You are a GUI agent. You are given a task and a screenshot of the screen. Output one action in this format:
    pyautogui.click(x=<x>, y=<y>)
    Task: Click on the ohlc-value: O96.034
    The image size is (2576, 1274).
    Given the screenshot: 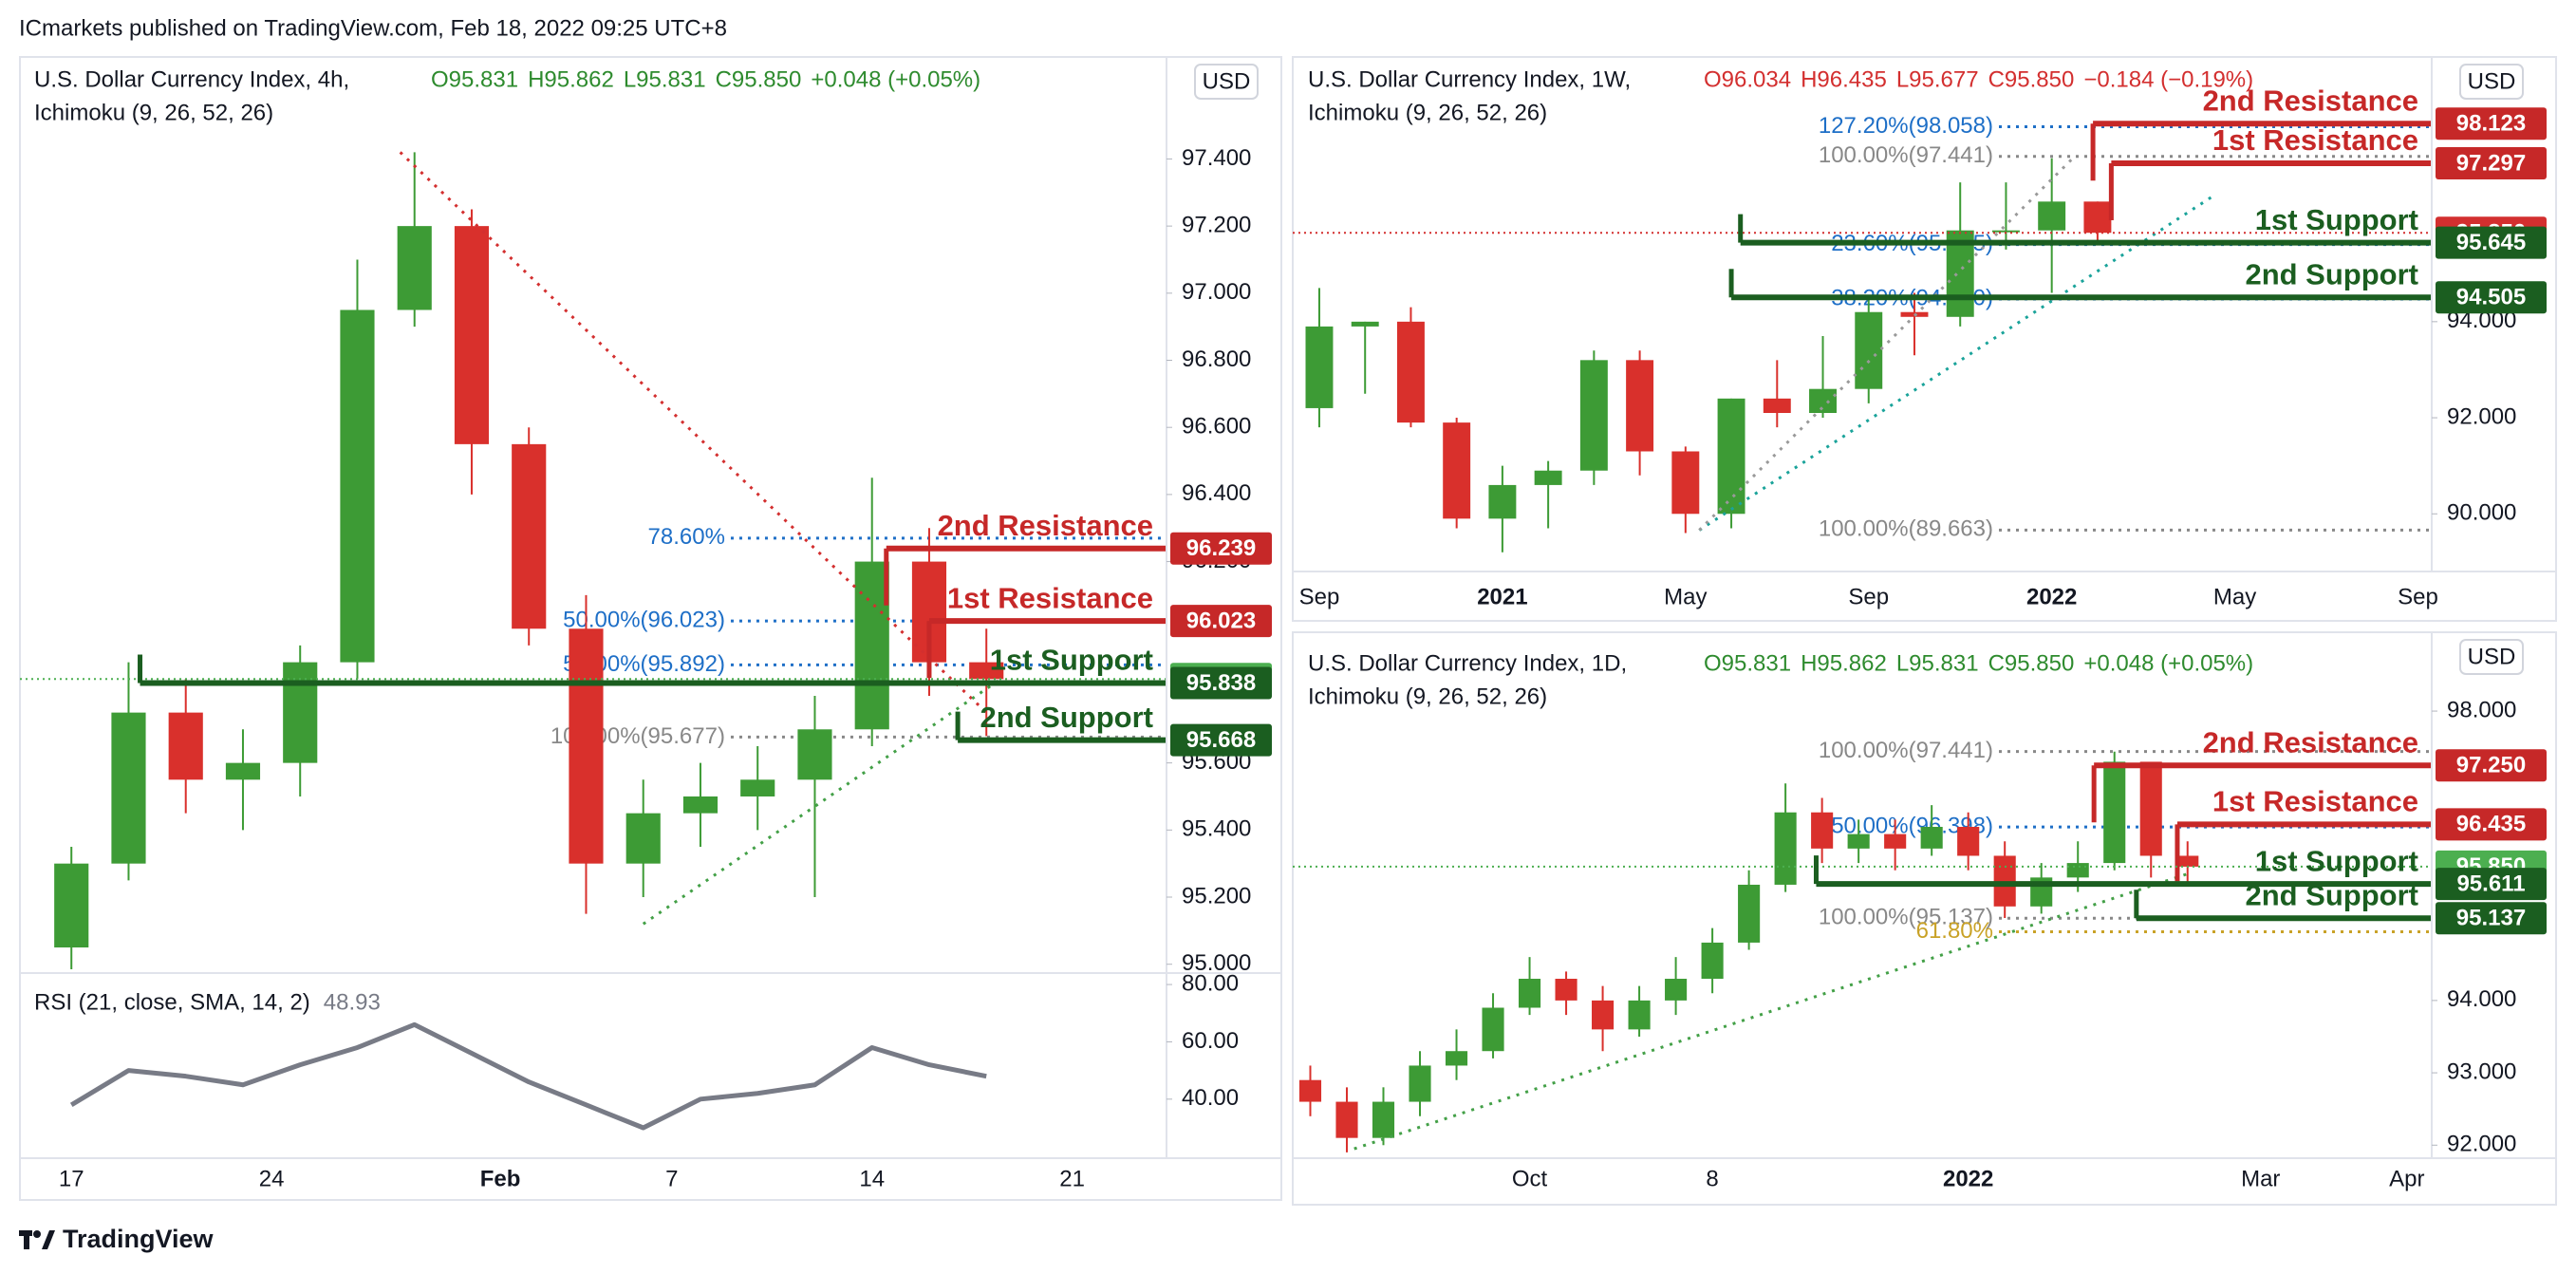 What is the action you would take?
    pyautogui.click(x=1748, y=79)
    